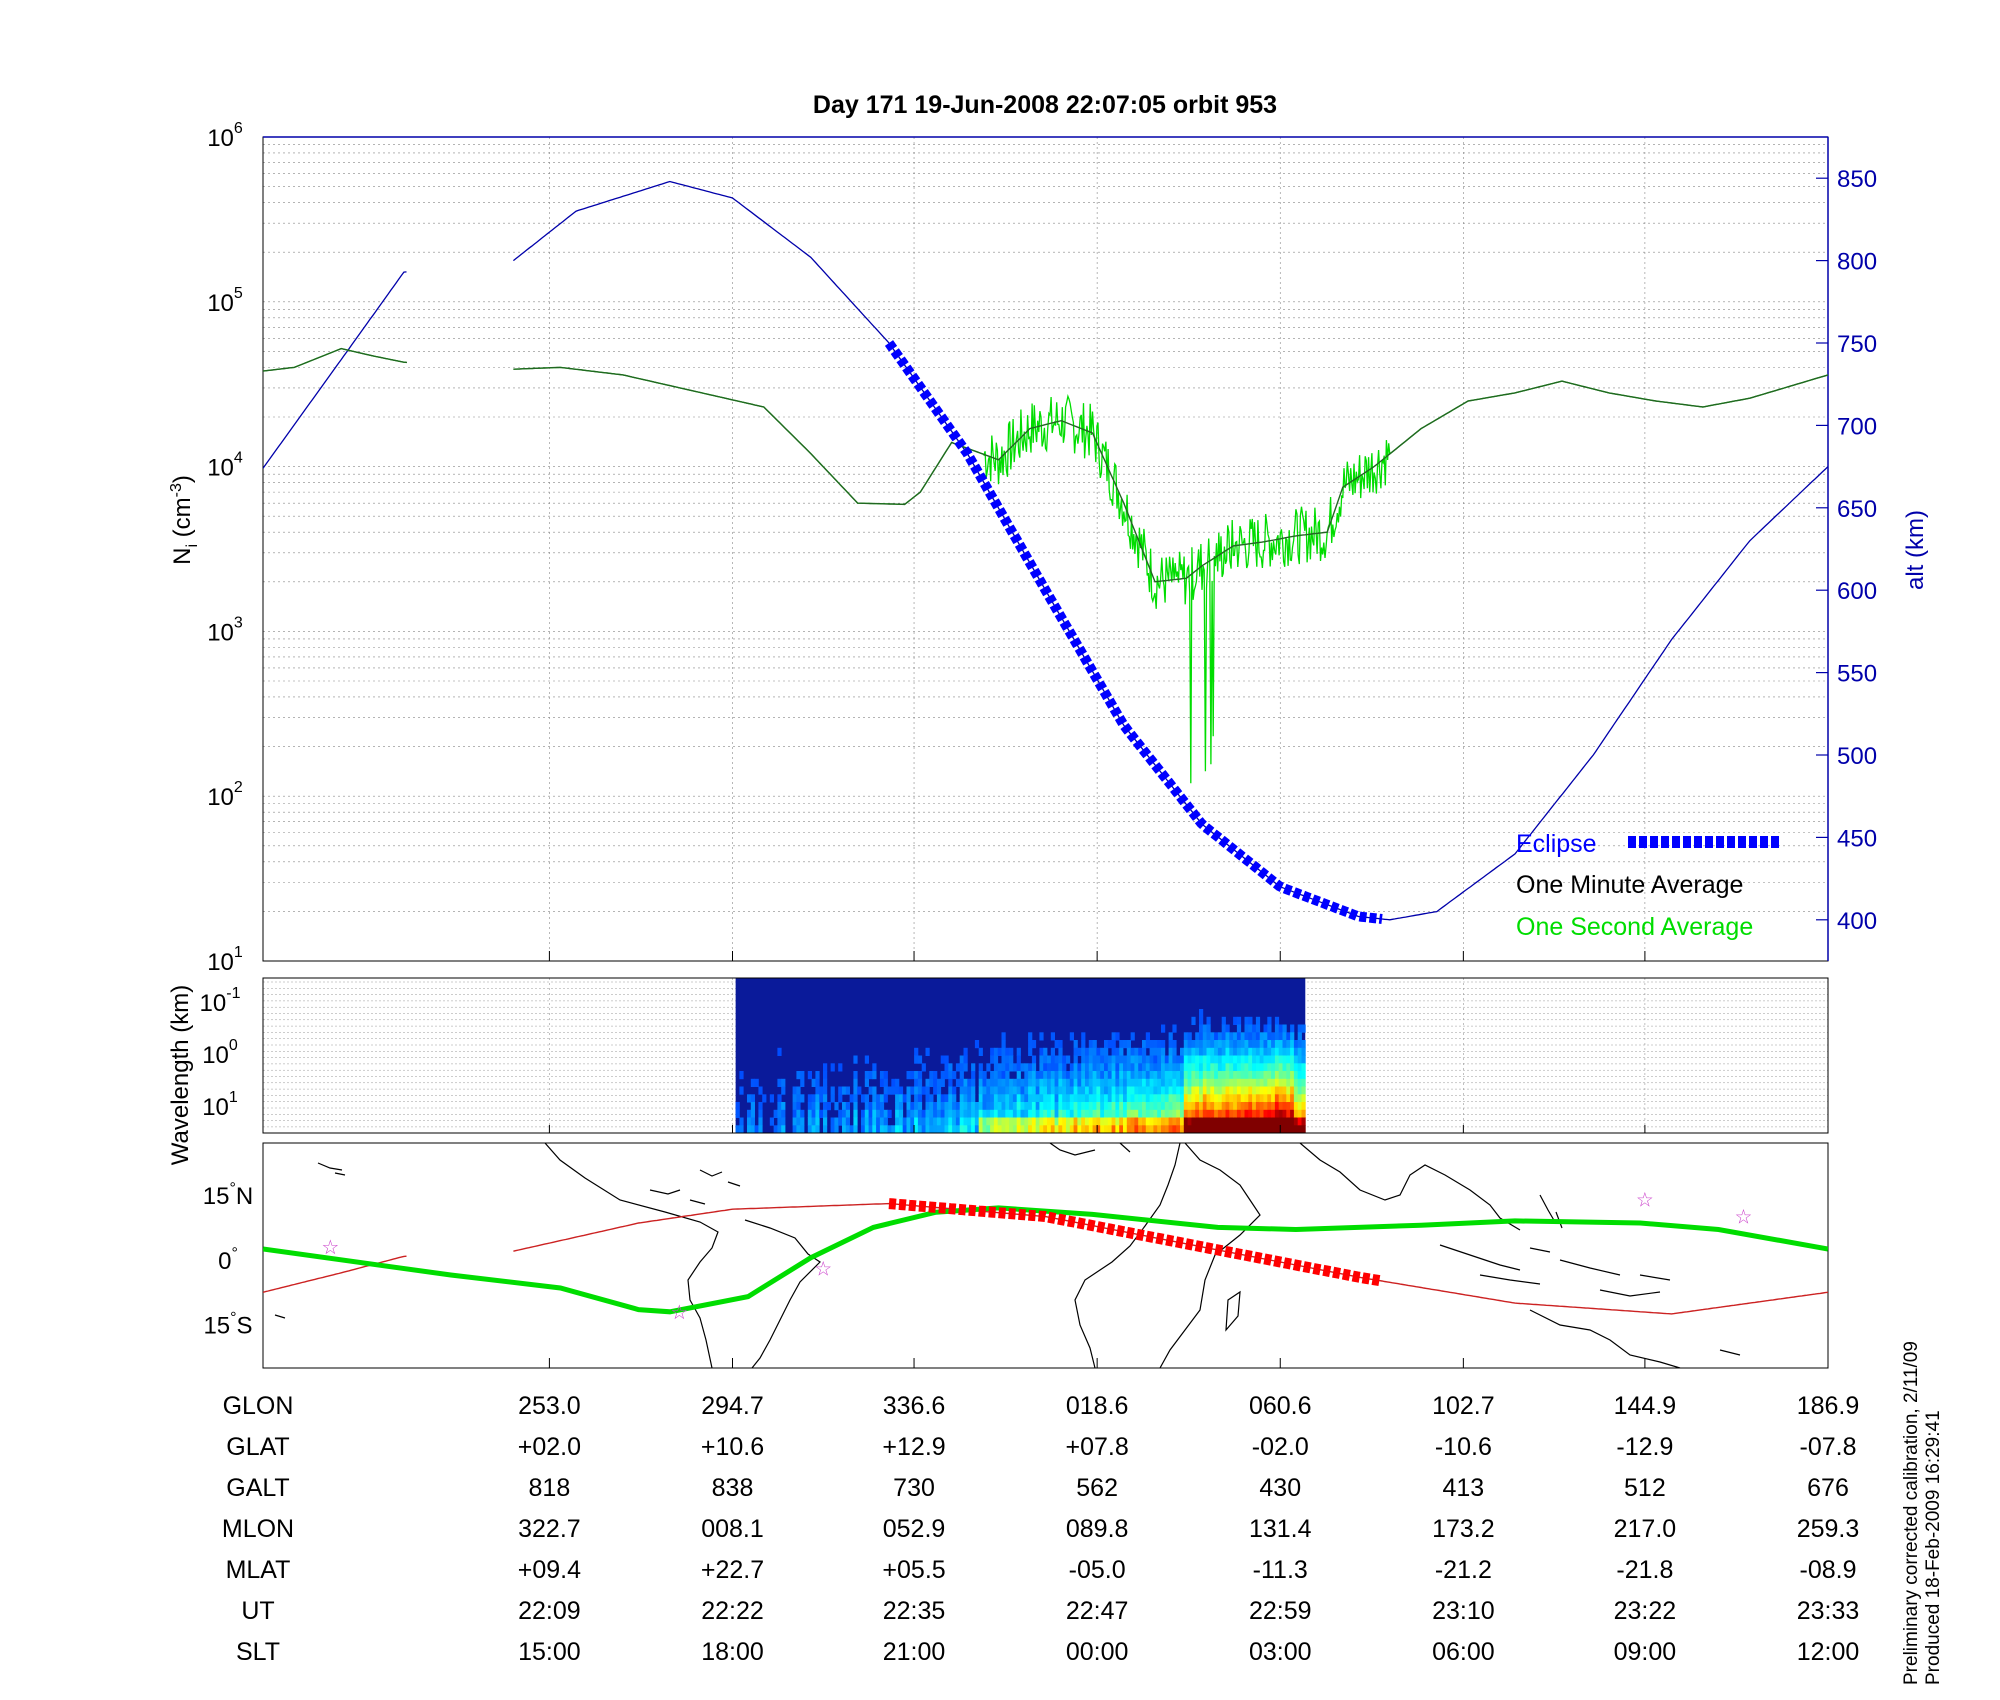 This screenshot has height=1700, width=2000. I want to click on spectrogram-tick-label: 101, so click(220, 1105).